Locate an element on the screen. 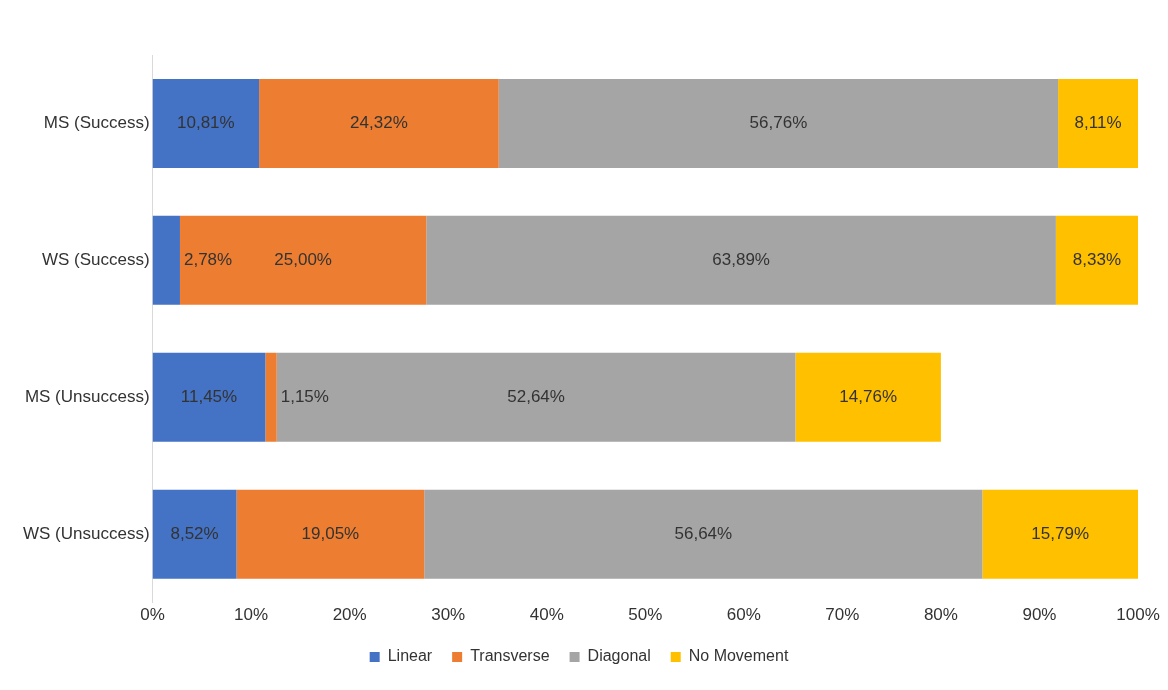  data-label: 14,76% is located at coordinates (868, 396).